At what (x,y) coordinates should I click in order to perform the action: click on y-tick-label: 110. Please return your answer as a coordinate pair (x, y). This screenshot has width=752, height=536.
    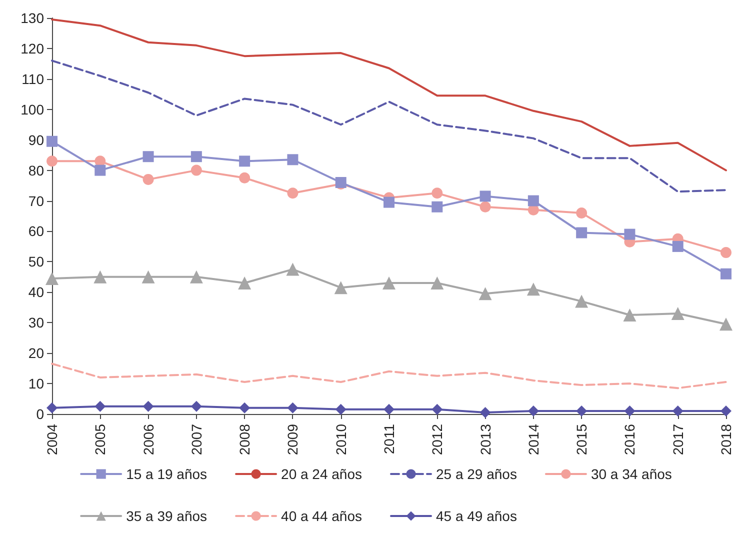
    Looking at the image, I should click on (33, 78).